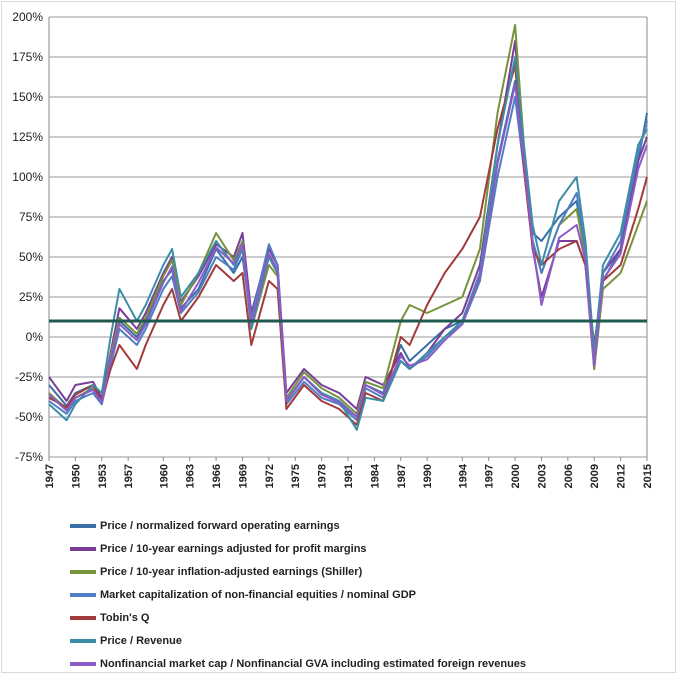 The width and height of the screenshot is (678, 675). What do you see at coordinates (103, 476) in the screenshot?
I see `x-tick-label-2: 1953` at bounding box center [103, 476].